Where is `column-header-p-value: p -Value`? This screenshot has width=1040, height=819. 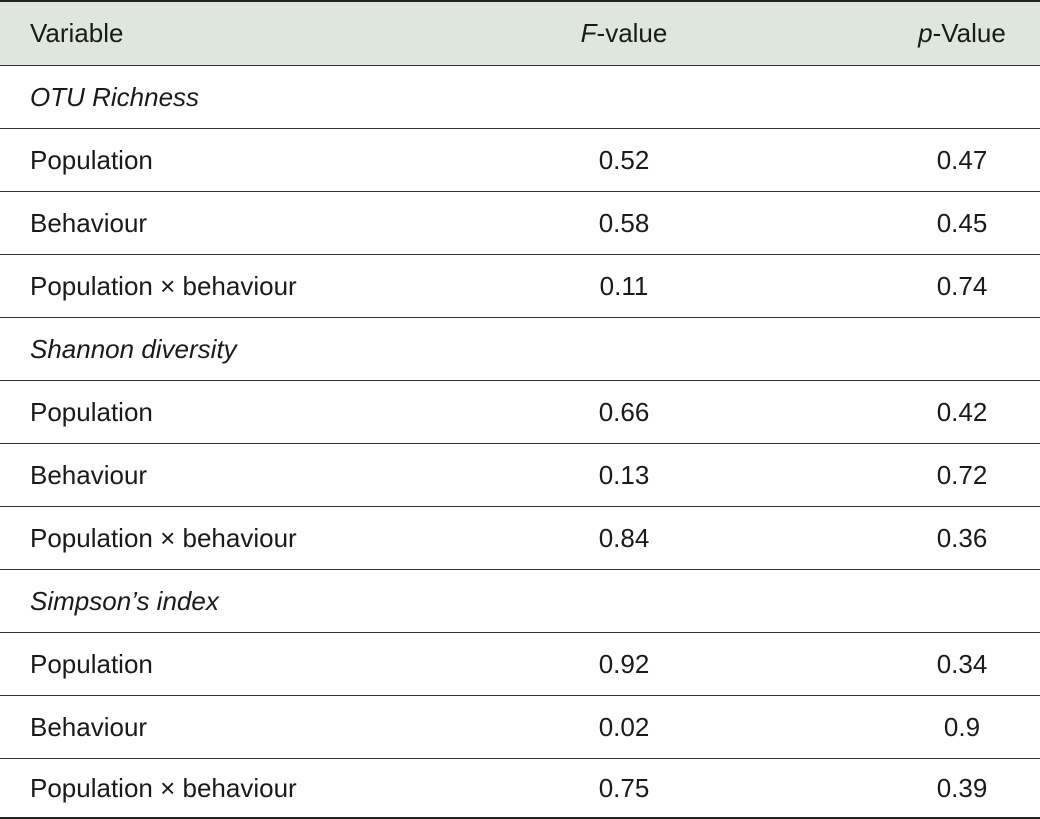
column-header-p-value: p -Value is located at coordinates (951, 33).